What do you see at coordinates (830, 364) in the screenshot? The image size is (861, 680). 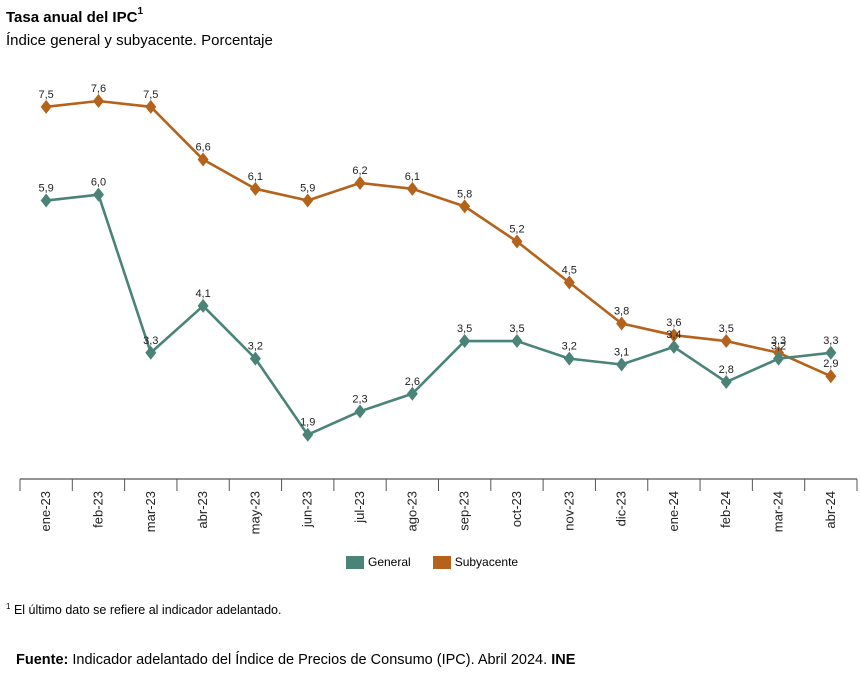 I see `data-label-subyacente-abr-24: 2,9` at bounding box center [830, 364].